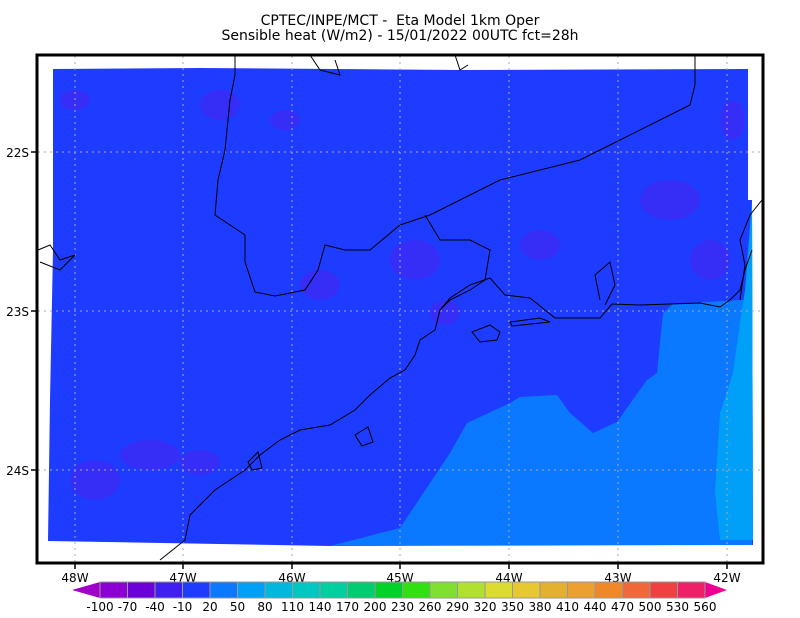  I want to click on latitude-label: 23S, so click(17, 312).